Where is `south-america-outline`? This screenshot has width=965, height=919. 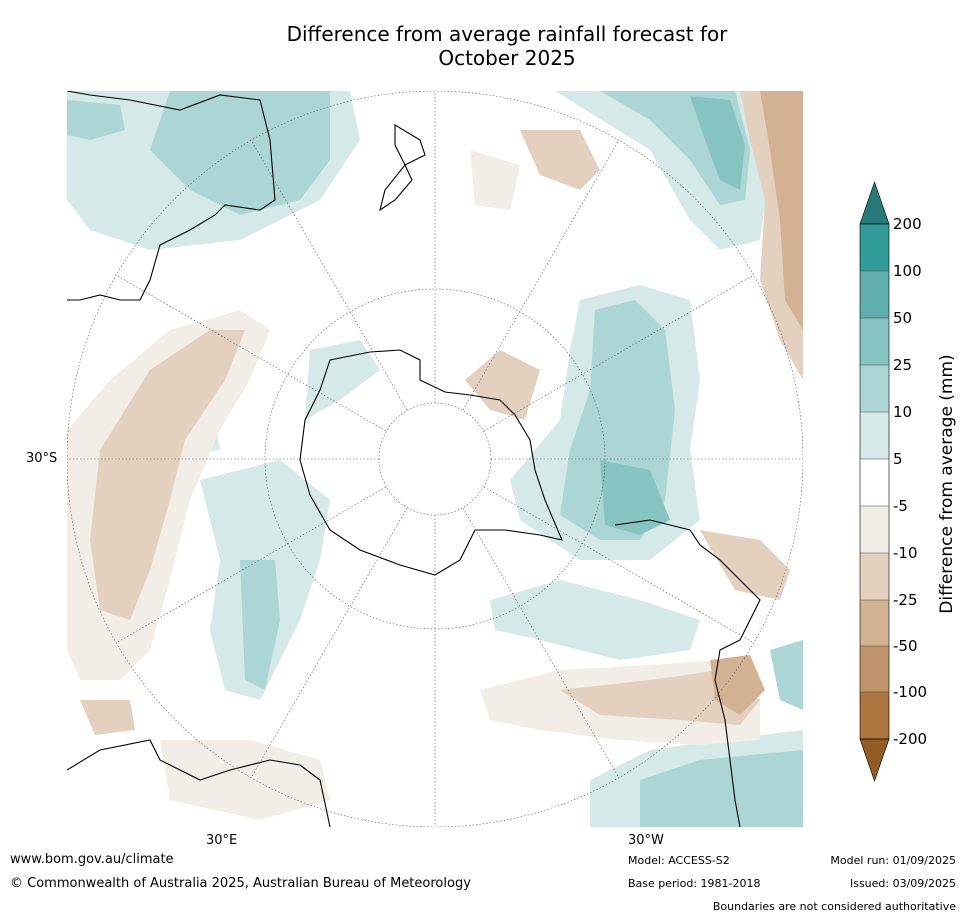 south-america-outline is located at coordinates (687, 673).